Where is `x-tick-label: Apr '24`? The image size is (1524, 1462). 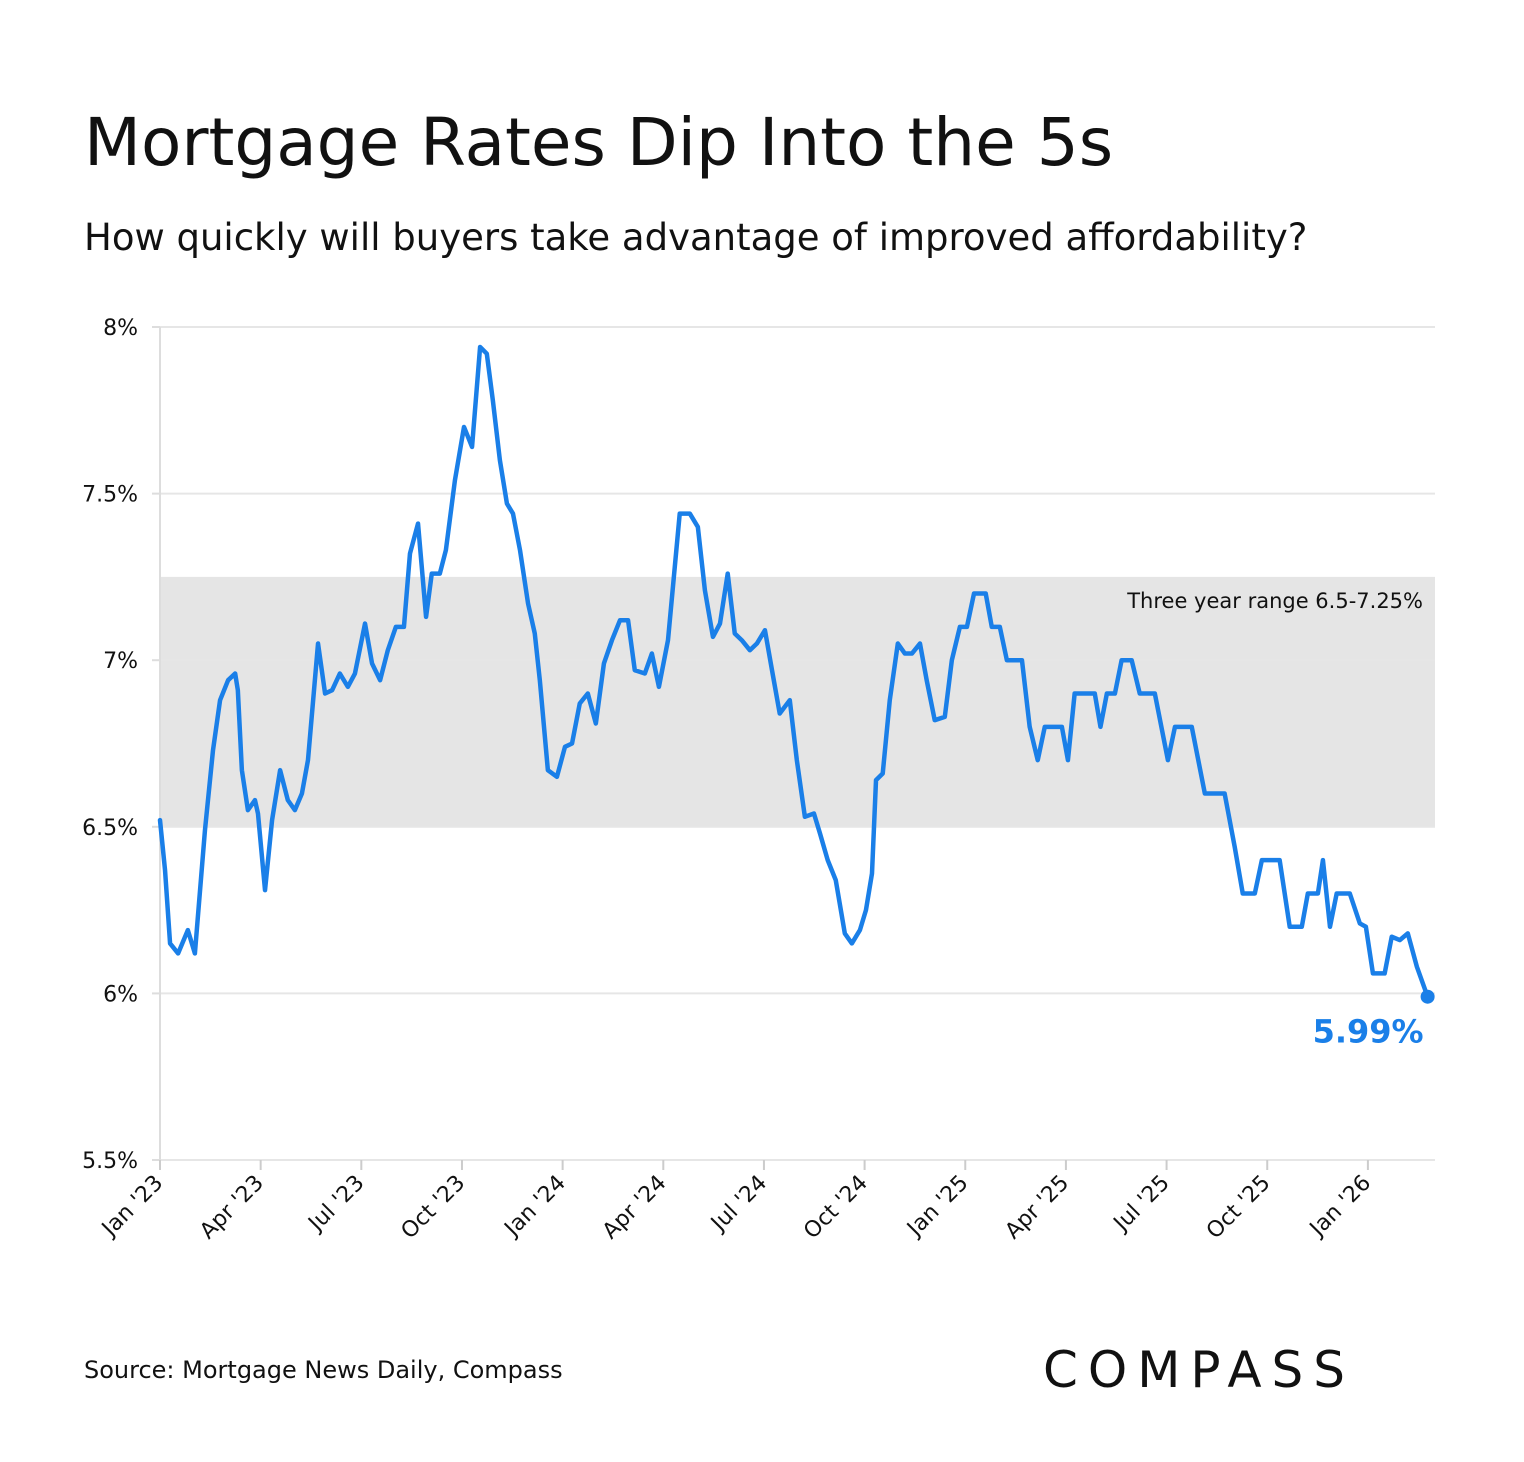 x-tick-label: Apr '24 is located at coordinates (635, 1208).